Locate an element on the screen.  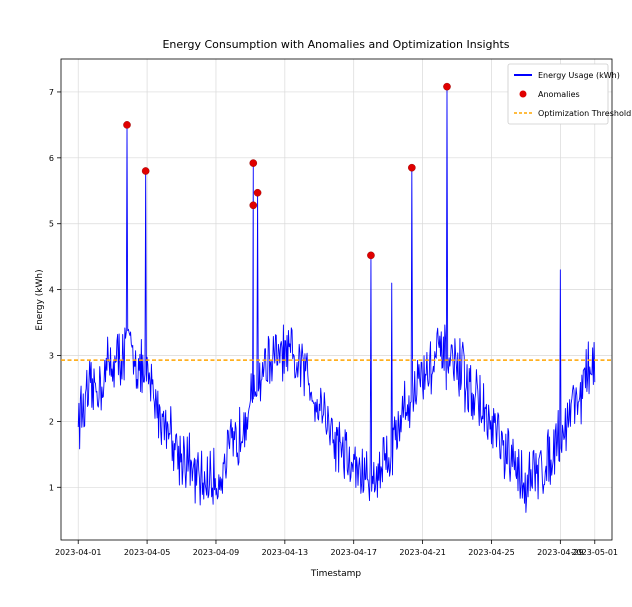
legend-usage-label: Energy Usage (kWh) is located at coordinates (579, 75).